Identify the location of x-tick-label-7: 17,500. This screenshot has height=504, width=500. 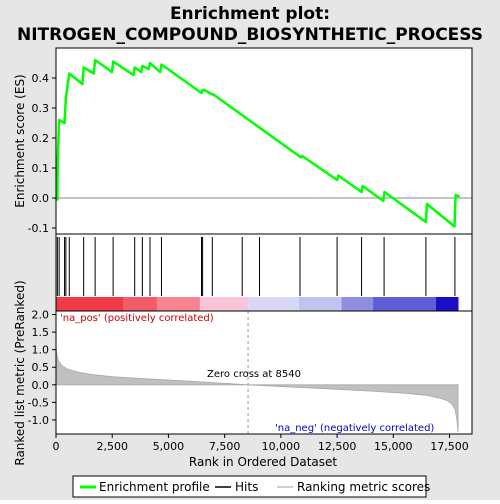
(449, 446).